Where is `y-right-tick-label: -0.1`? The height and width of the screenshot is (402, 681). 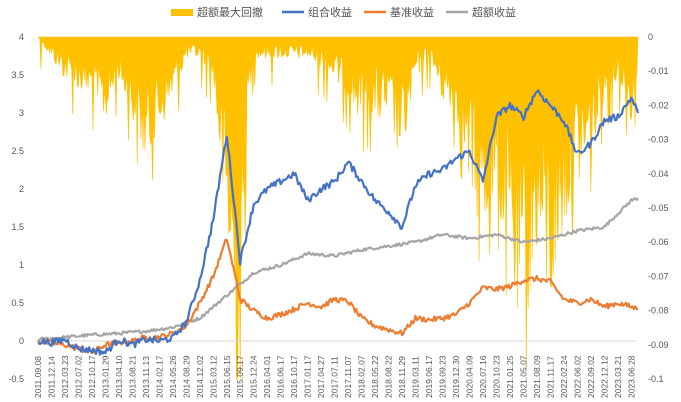
y-right-tick-label: -0.1 is located at coordinates (656, 379).